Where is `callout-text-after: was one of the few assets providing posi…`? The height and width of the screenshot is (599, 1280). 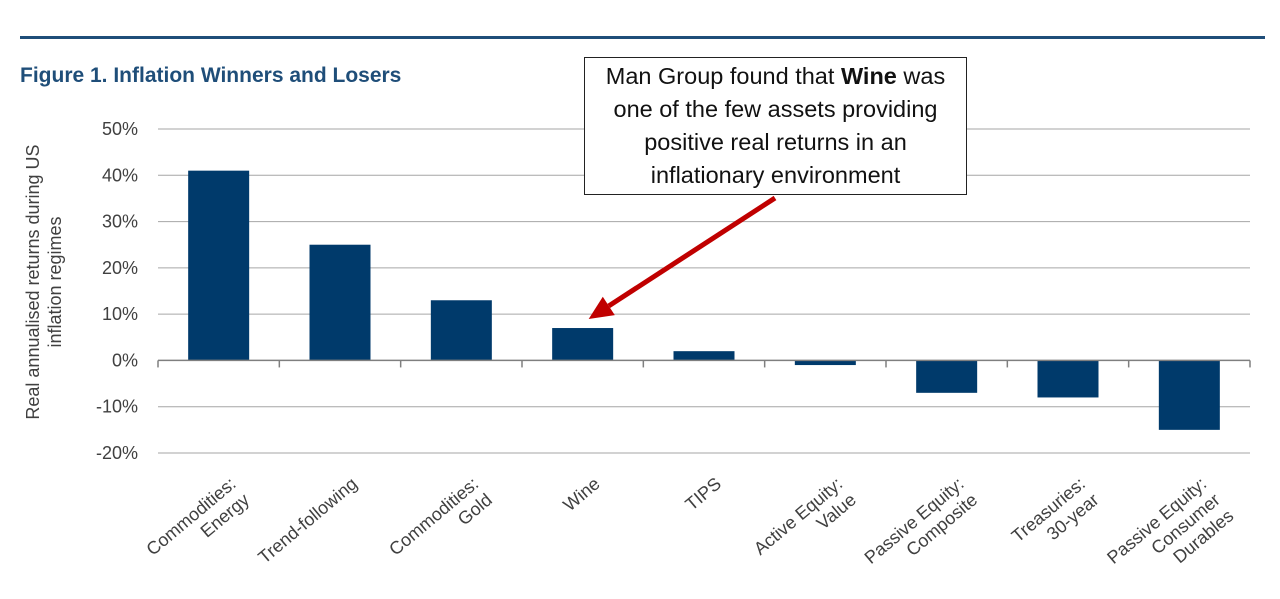
callout-text-after: was one of the few assets providing posi… is located at coordinates (779, 125).